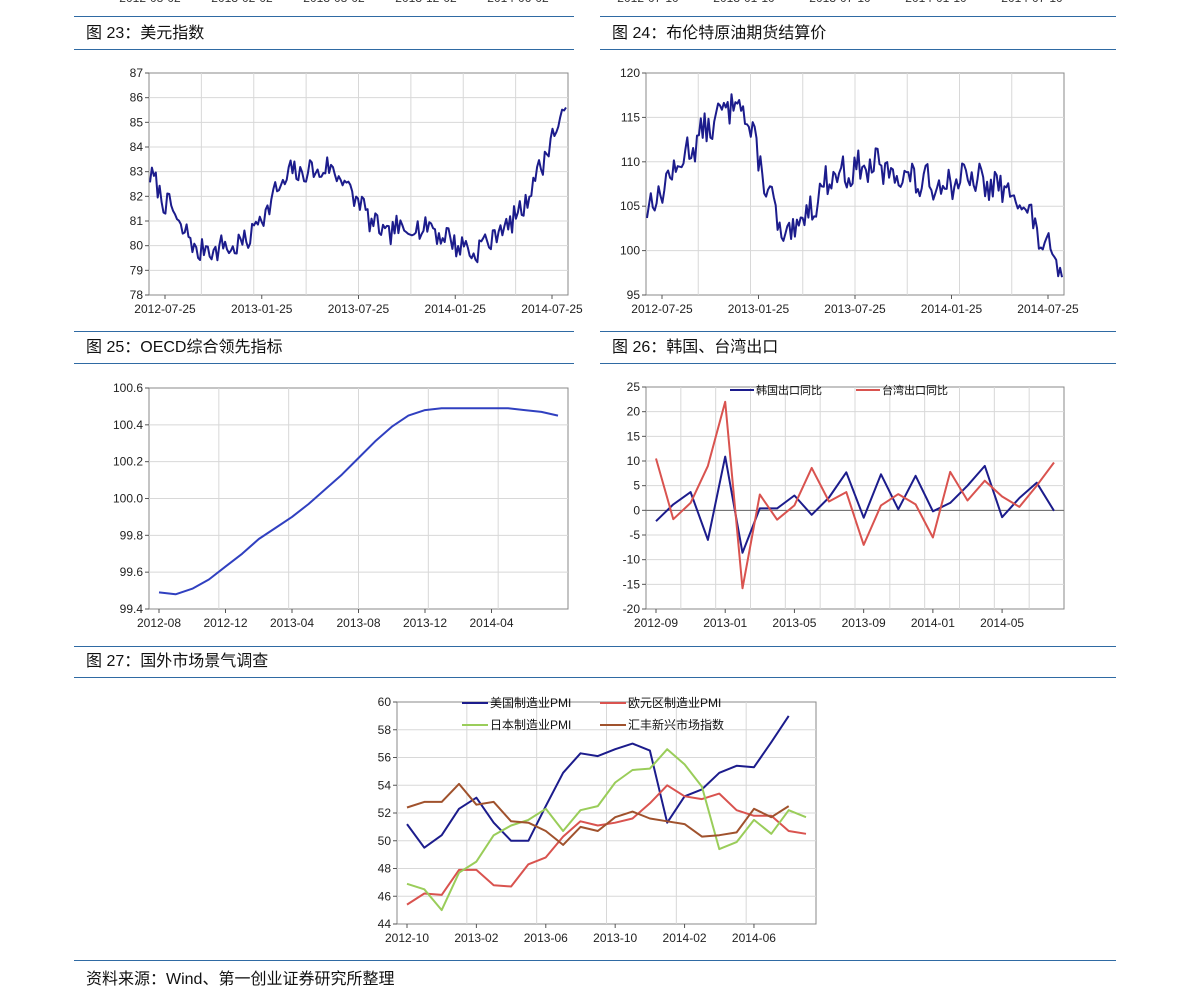  Describe the element at coordinates (137, 98) in the screenshot. I see `y-tick-label: 86` at that location.